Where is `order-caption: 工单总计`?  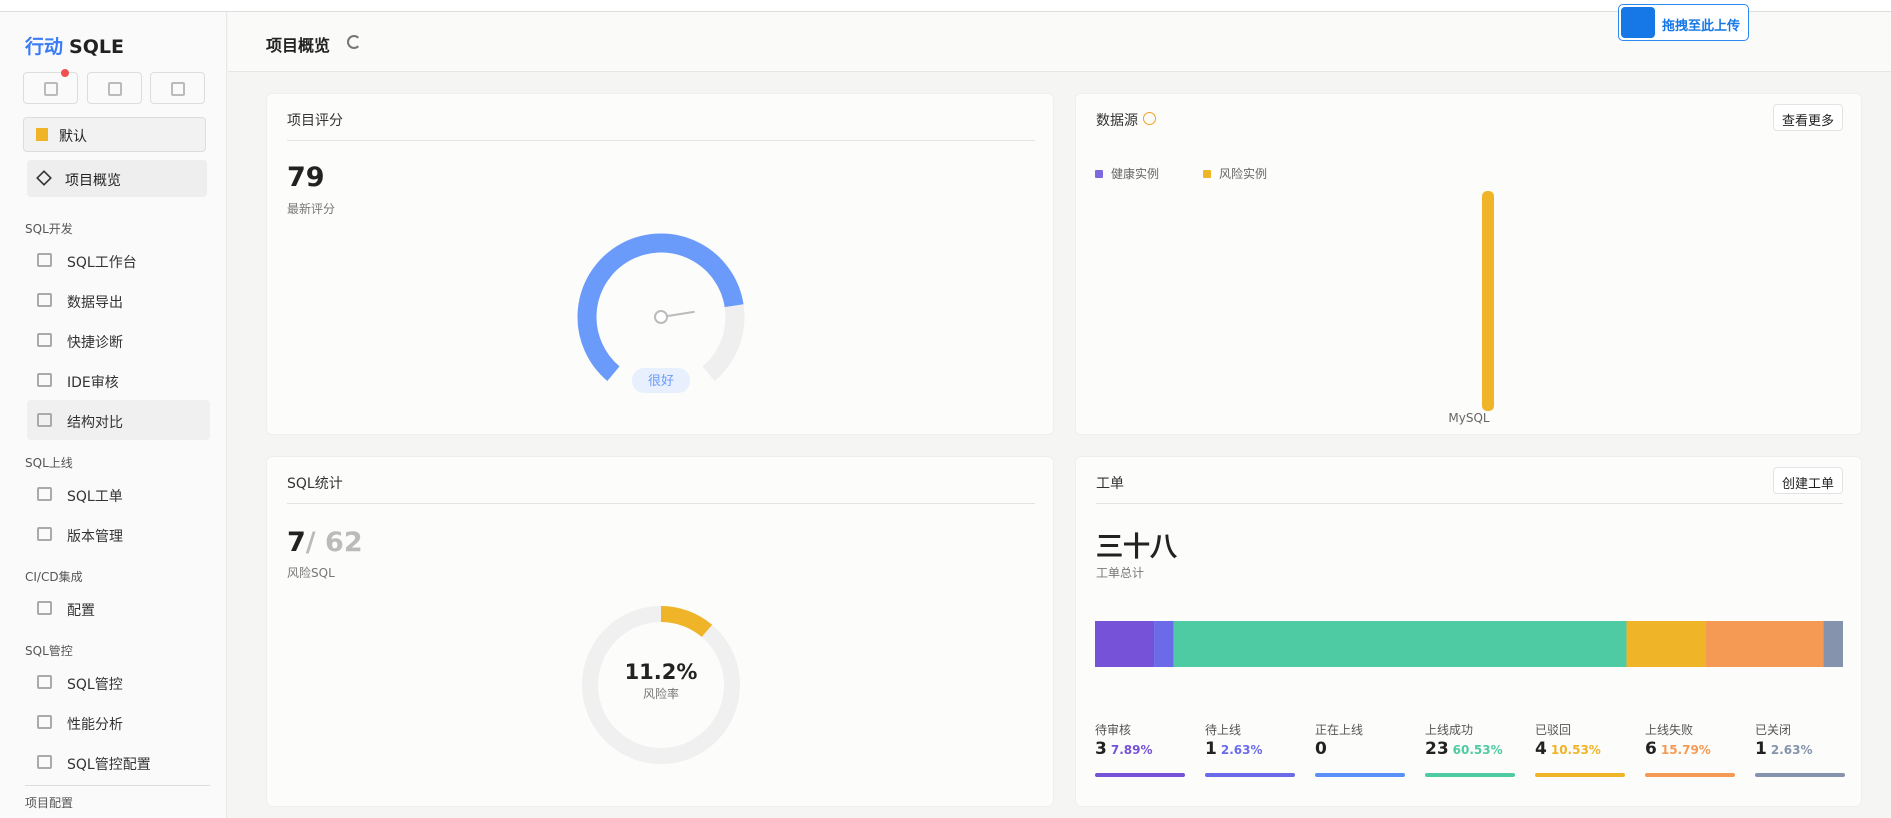
order-caption: 工单总计 is located at coordinates (1120, 573).